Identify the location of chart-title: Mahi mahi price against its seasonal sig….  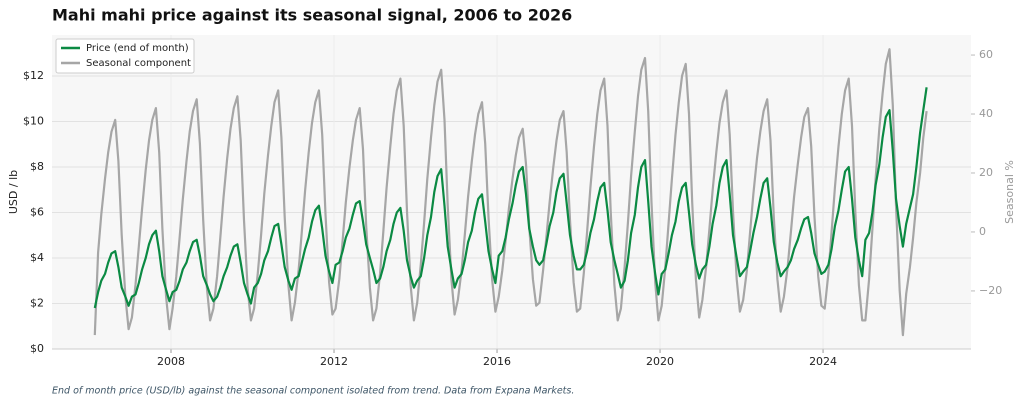
(312, 15).